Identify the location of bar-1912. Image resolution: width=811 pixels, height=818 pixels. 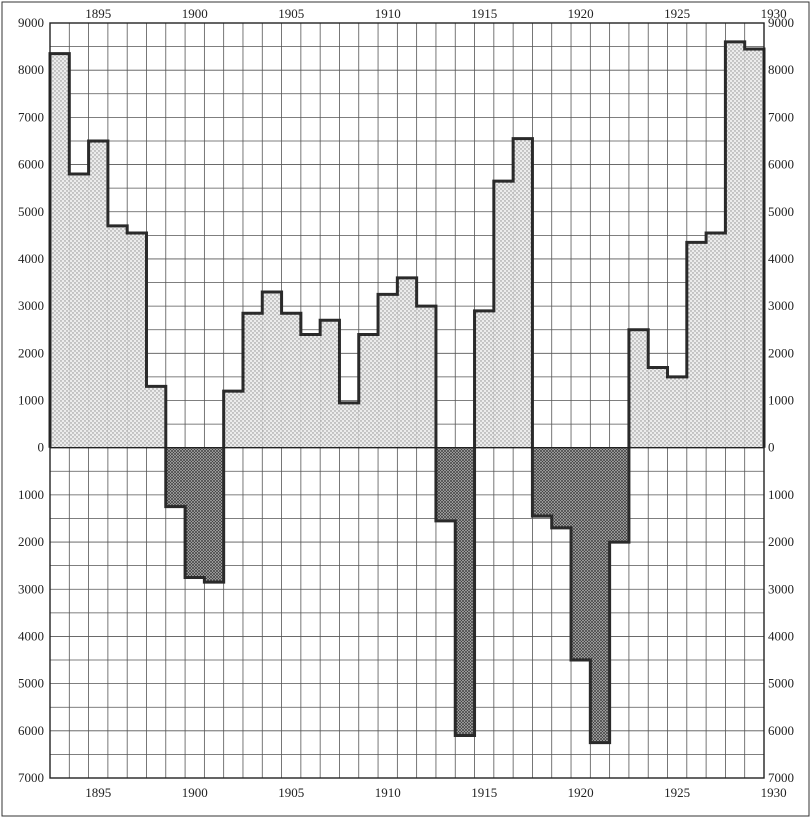
(426, 377).